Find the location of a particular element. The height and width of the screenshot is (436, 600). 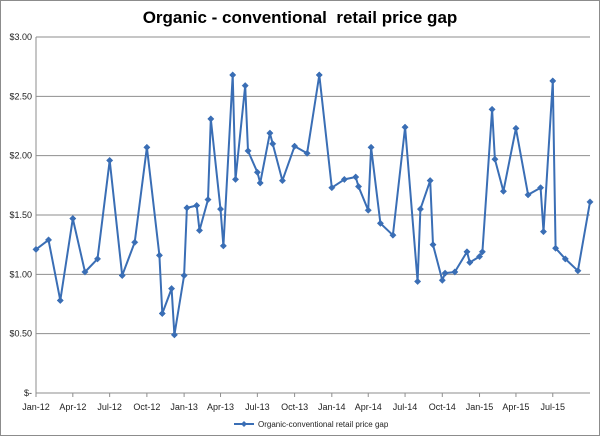

x-tick-label: Apr-12 is located at coordinates (72, 407).